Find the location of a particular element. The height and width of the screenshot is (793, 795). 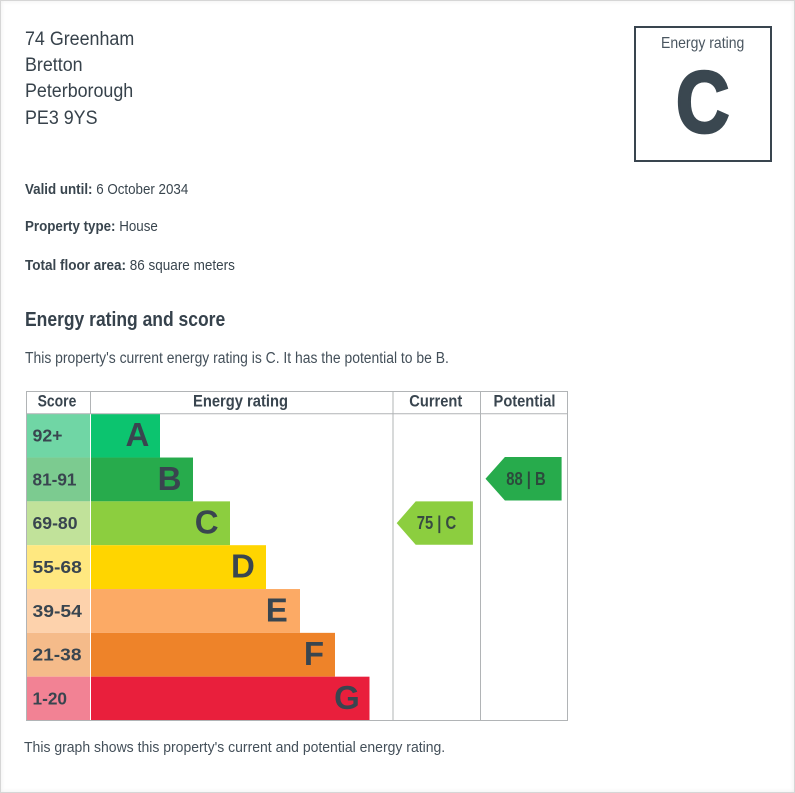

svg-text: Current is located at coordinates (435, 401).